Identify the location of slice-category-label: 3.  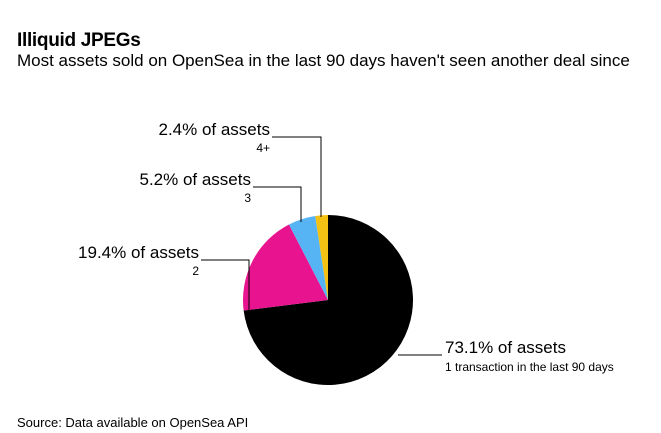
(247, 198).